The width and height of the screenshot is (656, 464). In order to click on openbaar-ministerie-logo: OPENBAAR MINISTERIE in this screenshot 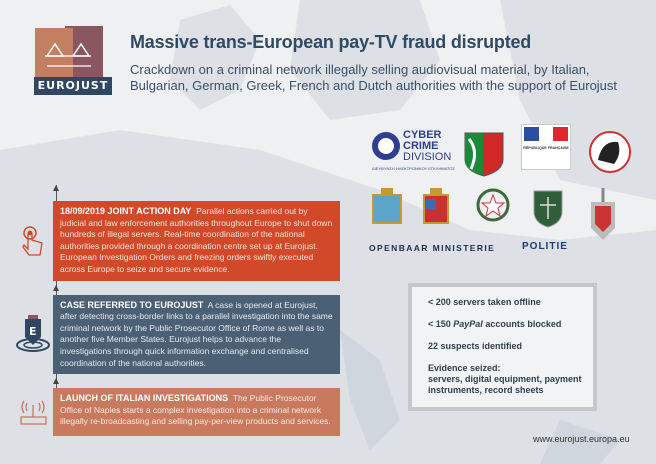, I will do `click(432, 248)`.